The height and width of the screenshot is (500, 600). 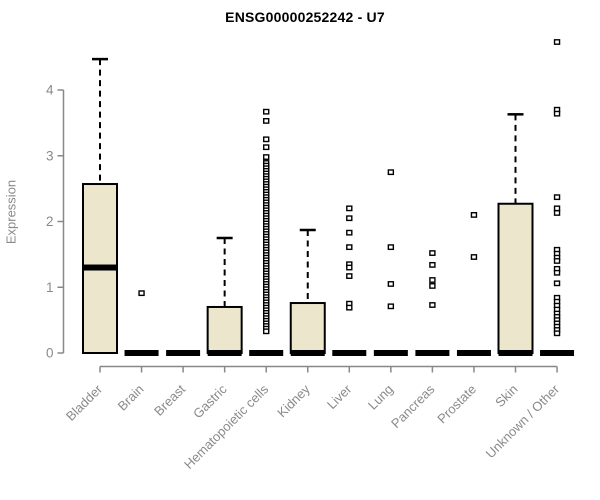 I want to click on x-category-label: Bladder, so click(x=84, y=402).